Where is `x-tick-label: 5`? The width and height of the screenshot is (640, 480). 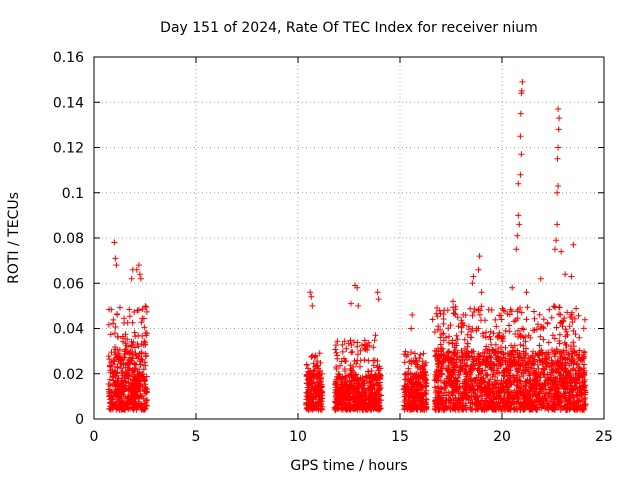 x-tick-label: 5 is located at coordinates (196, 437).